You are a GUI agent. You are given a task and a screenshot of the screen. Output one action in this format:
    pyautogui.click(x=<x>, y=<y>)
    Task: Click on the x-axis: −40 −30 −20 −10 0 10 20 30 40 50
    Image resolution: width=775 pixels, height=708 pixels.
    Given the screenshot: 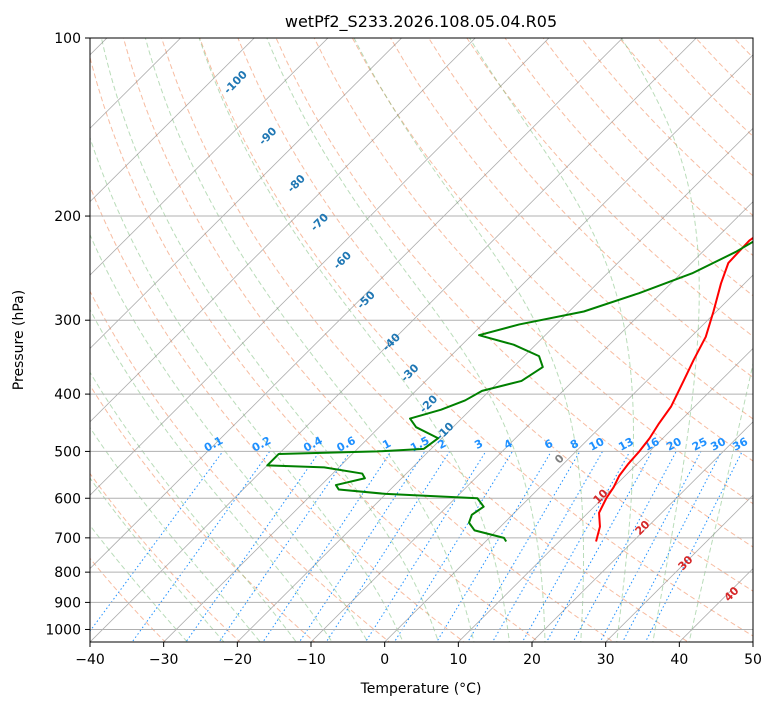 What is the action you would take?
    pyautogui.click(x=418, y=655)
    